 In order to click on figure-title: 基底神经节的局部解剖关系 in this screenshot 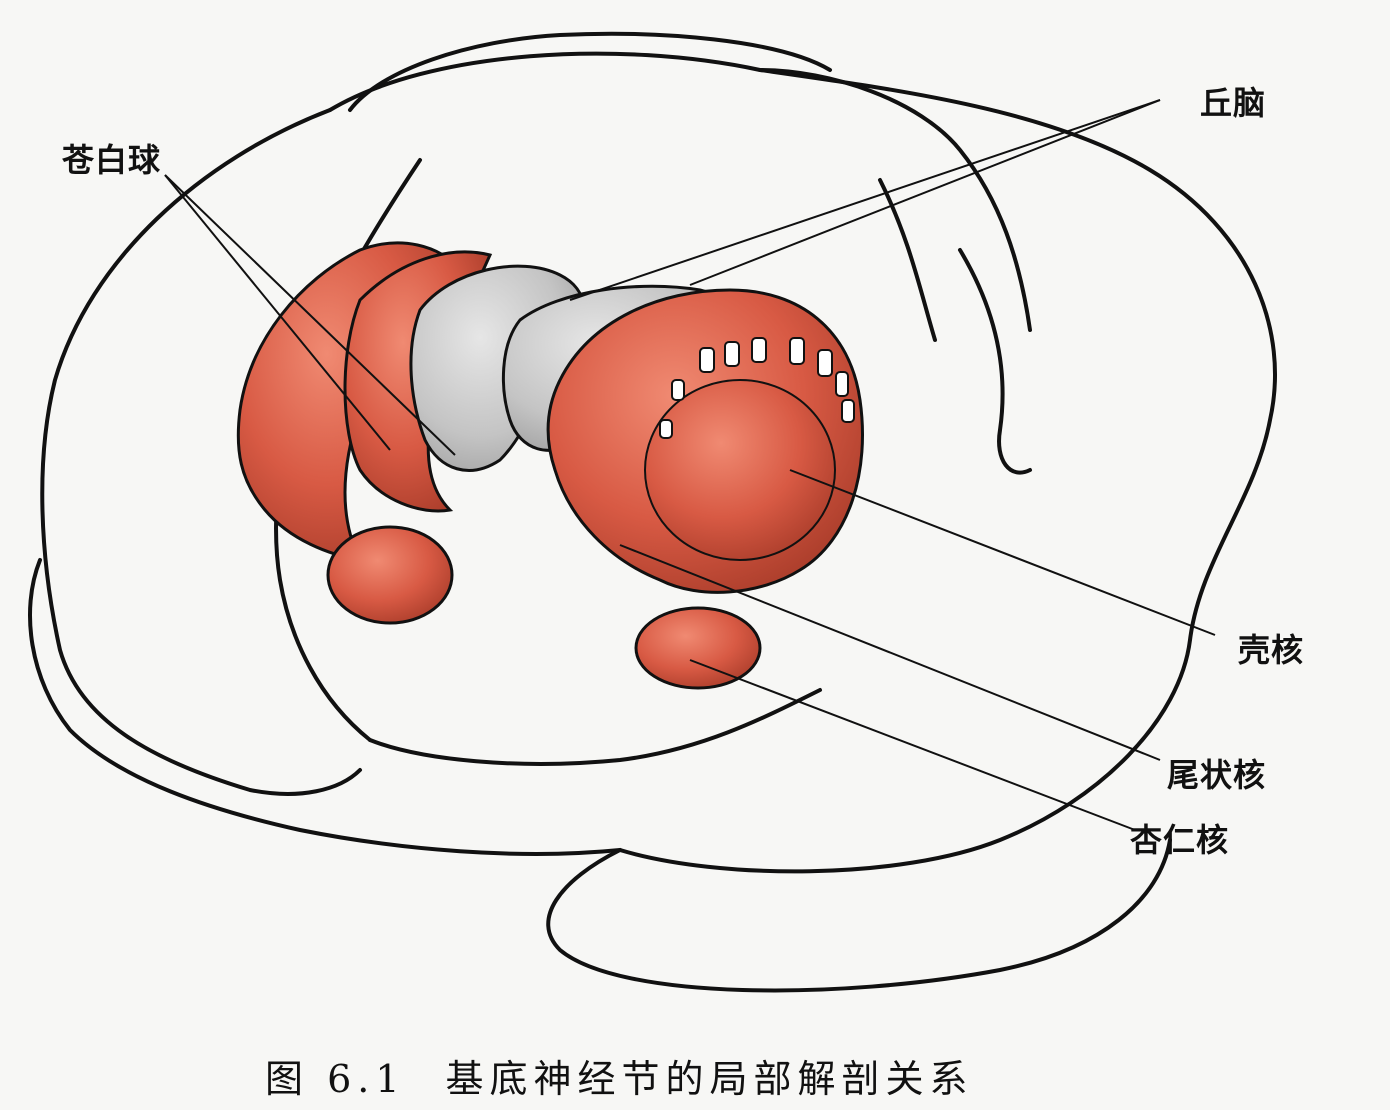, I will do `click(709, 1079)`.